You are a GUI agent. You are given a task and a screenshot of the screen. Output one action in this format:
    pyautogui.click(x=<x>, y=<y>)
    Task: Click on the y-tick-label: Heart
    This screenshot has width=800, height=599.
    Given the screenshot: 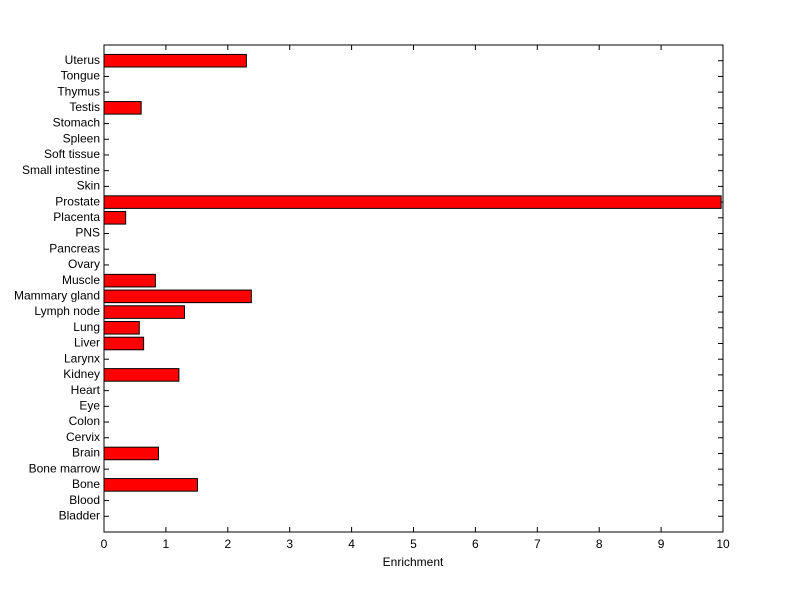 What is the action you would take?
    pyautogui.click(x=86, y=390)
    